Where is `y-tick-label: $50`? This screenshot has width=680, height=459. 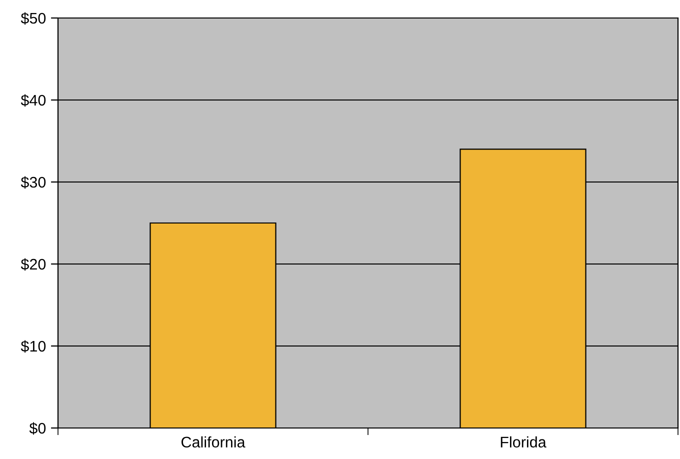
y-tick-label: $50 is located at coordinates (33, 18).